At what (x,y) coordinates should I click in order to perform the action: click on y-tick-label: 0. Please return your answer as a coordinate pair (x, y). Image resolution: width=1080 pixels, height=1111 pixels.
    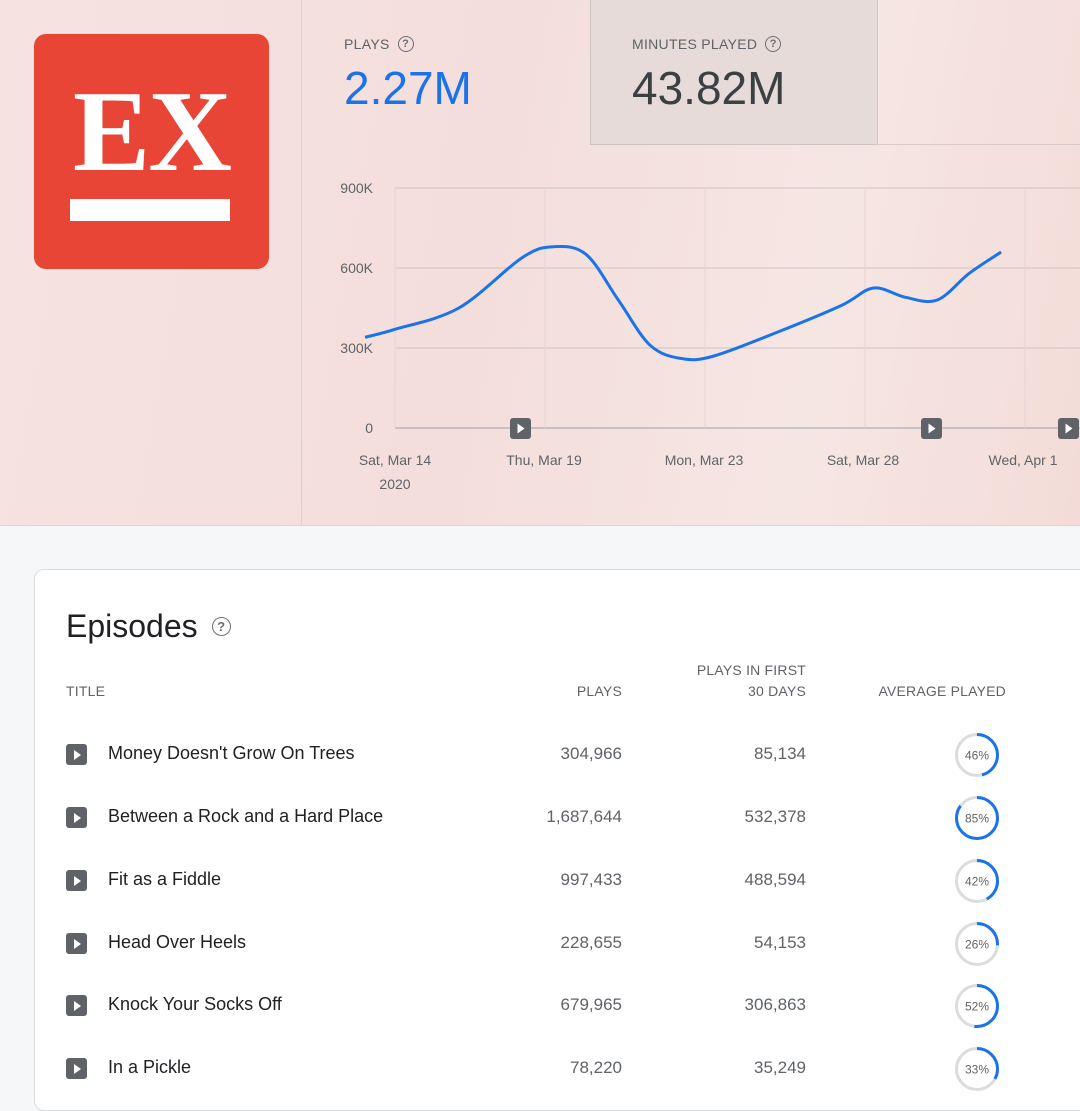
    Looking at the image, I should click on (369, 428).